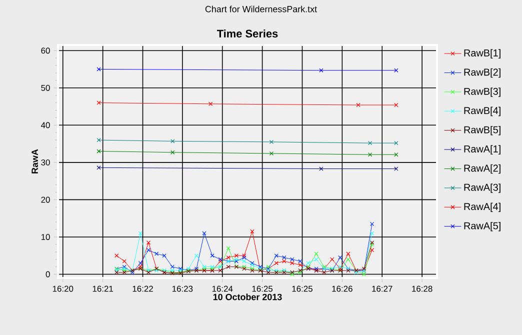 Image resolution: width=522 pixels, height=335 pixels. I want to click on x-tick-label: 16:24, so click(222, 289).